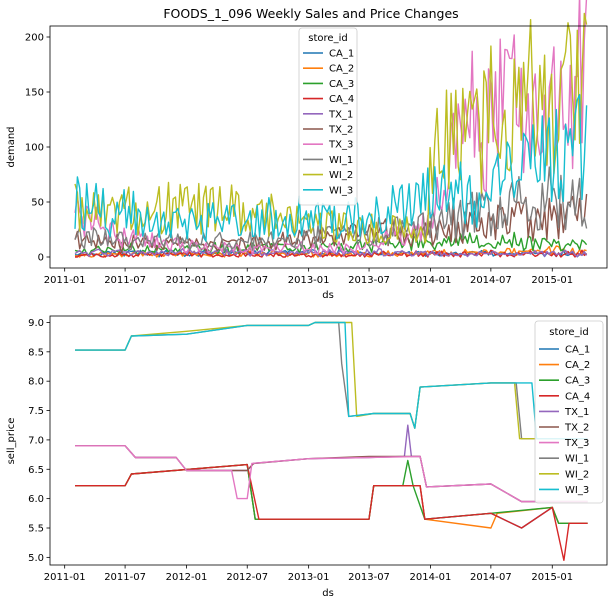 The width and height of the screenshot is (612, 604). Describe the element at coordinates (36, 470) in the screenshot. I see `y-tick-label: 6.5` at that location.